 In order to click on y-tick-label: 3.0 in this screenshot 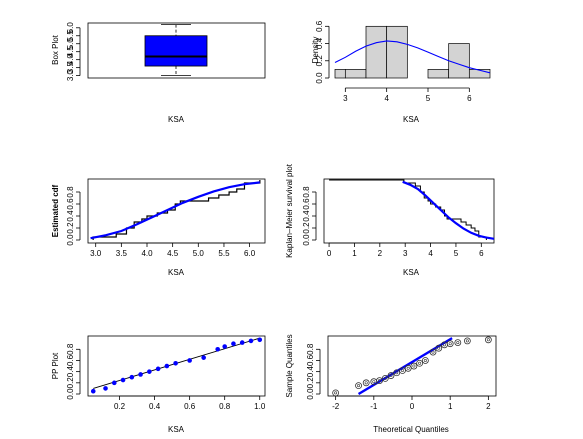, I will do `click(70, 75)`.